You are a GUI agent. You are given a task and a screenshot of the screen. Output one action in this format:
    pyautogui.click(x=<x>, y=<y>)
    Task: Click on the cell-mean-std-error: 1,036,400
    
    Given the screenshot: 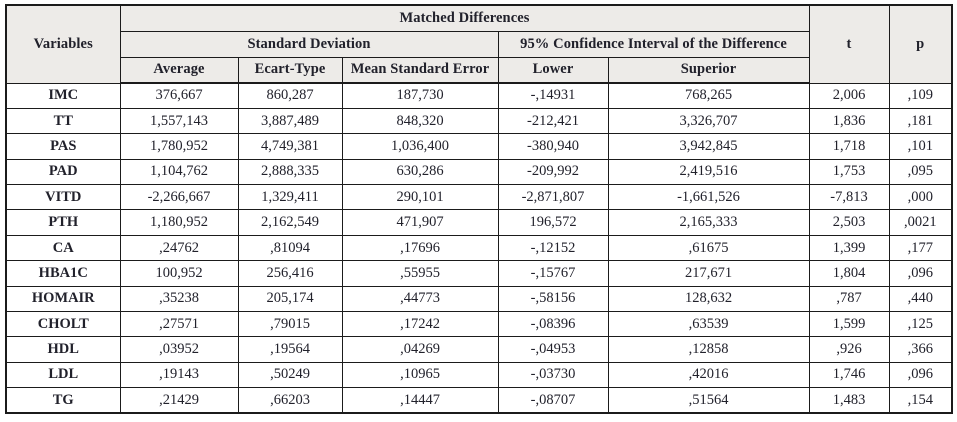 What is the action you would take?
    pyautogui.click(x=420, y=146)
    